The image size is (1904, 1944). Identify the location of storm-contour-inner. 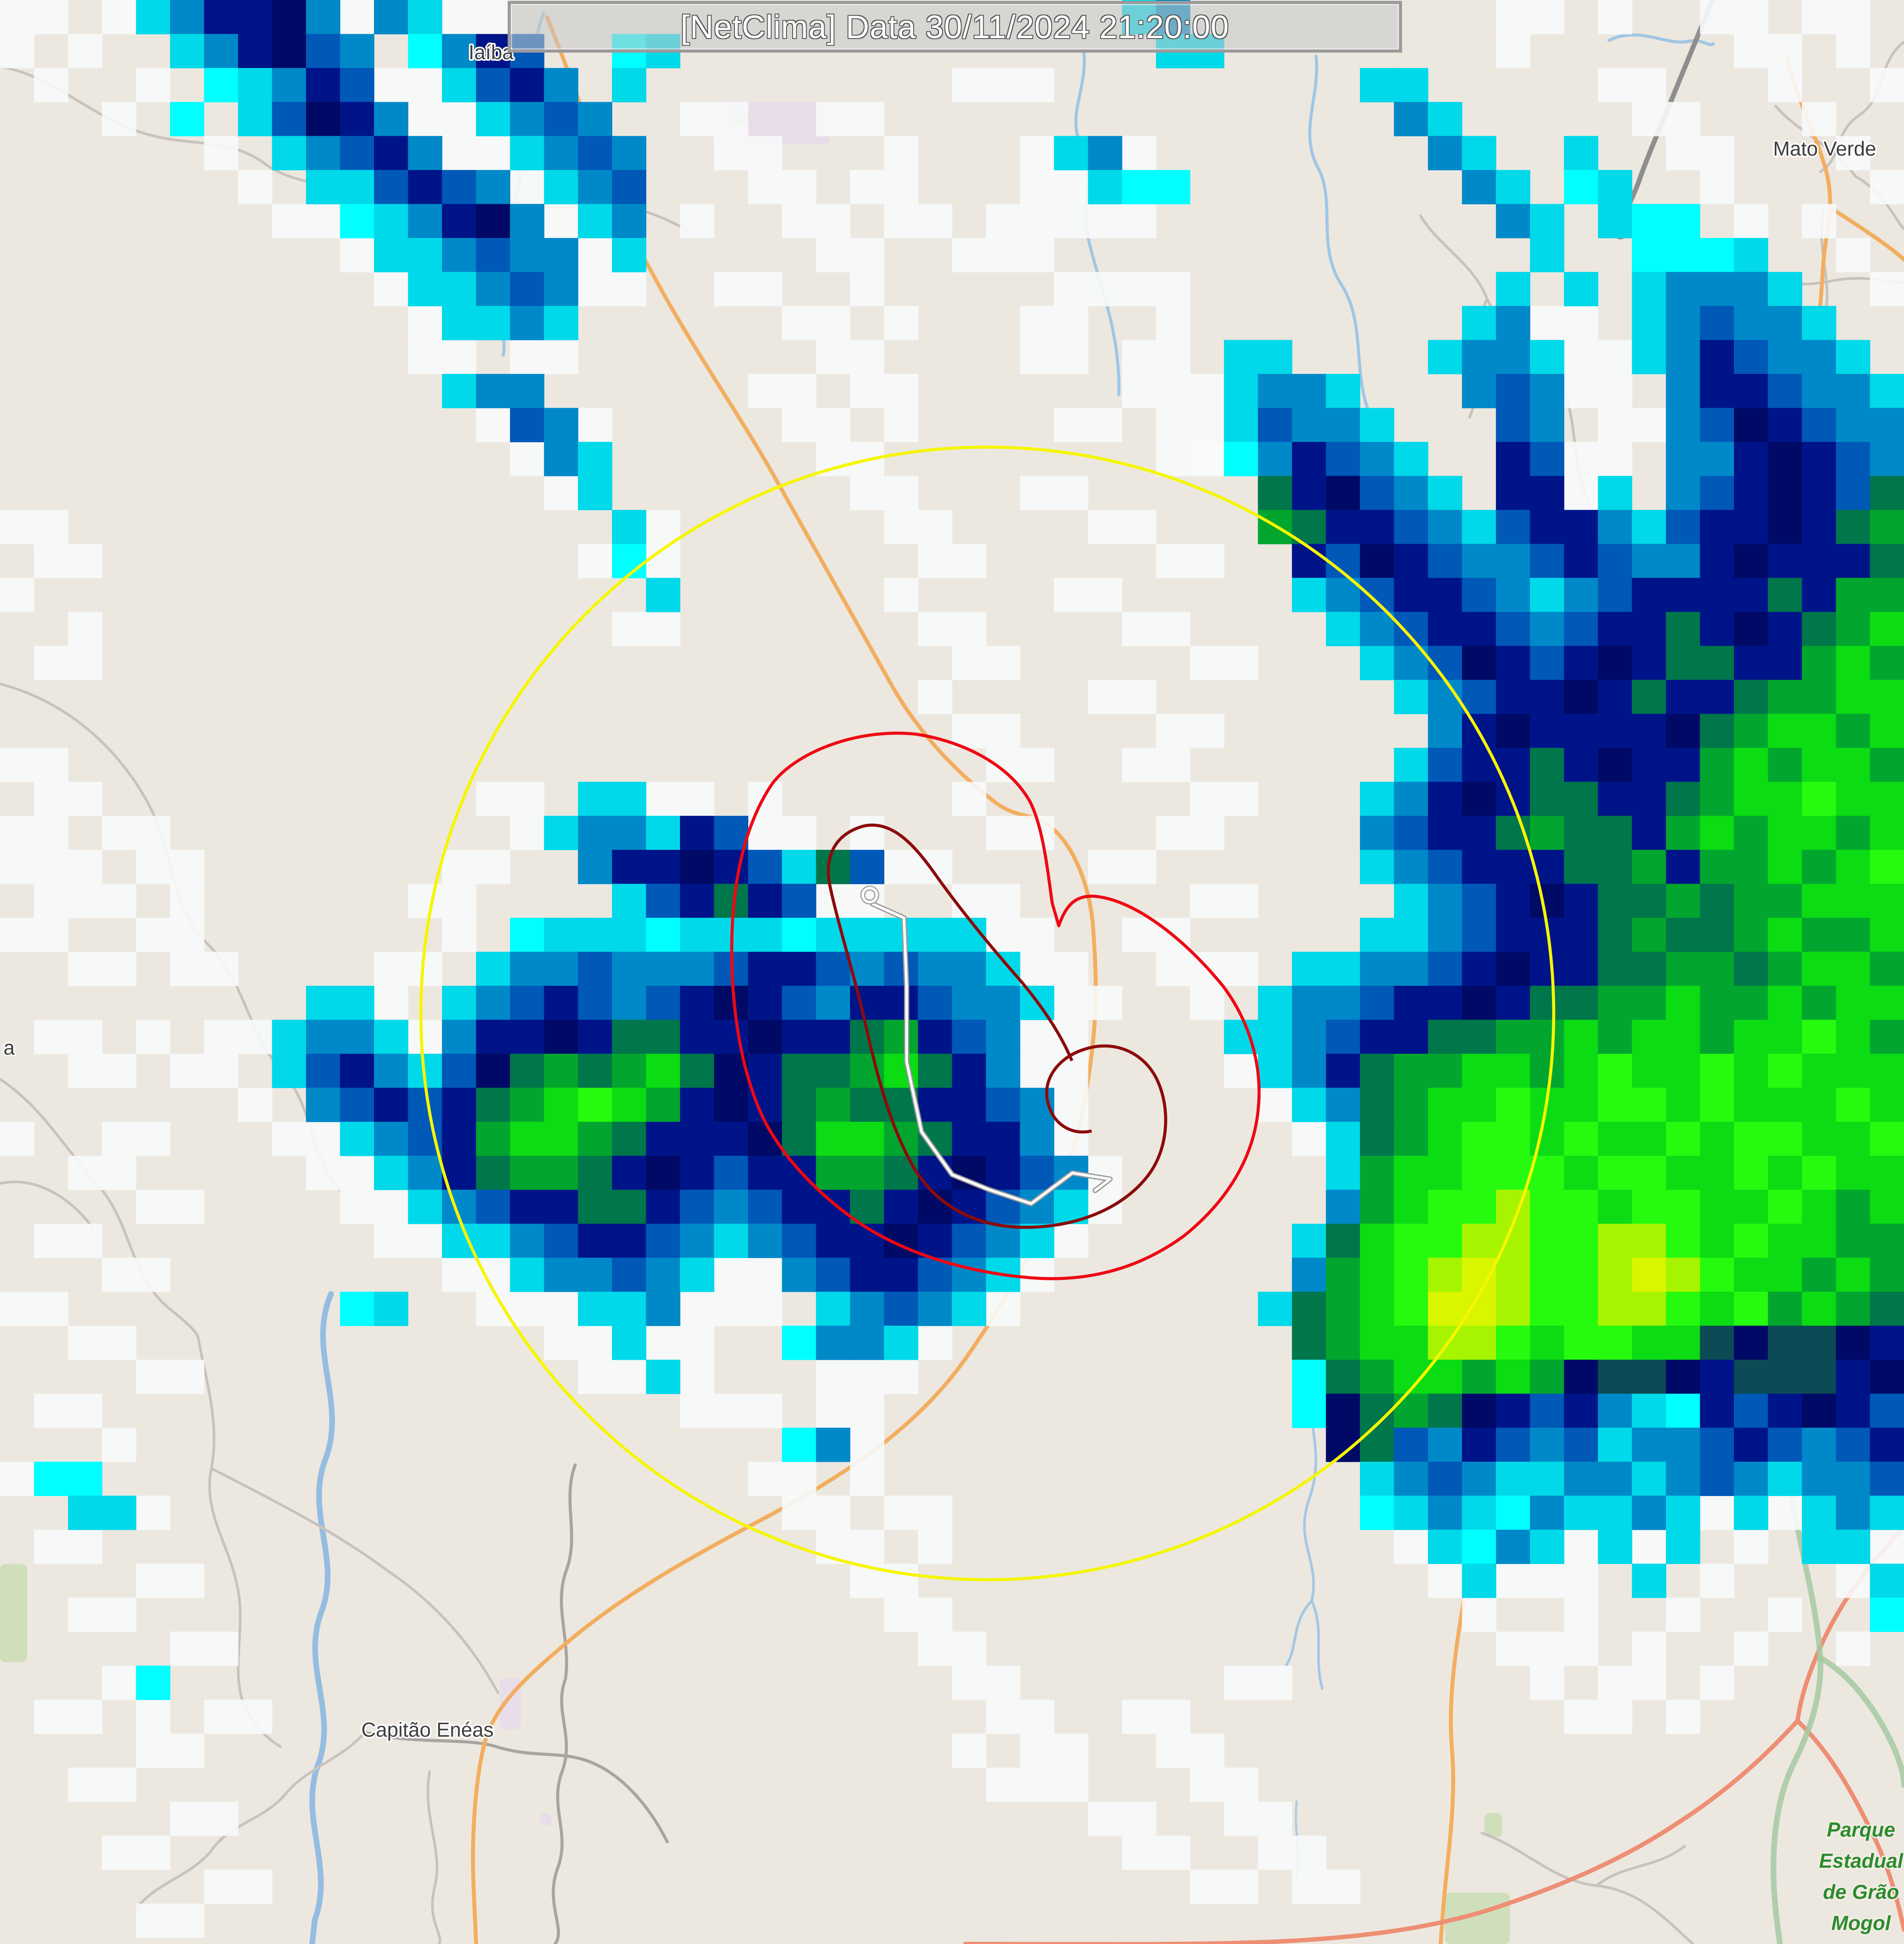
(997, 1026).